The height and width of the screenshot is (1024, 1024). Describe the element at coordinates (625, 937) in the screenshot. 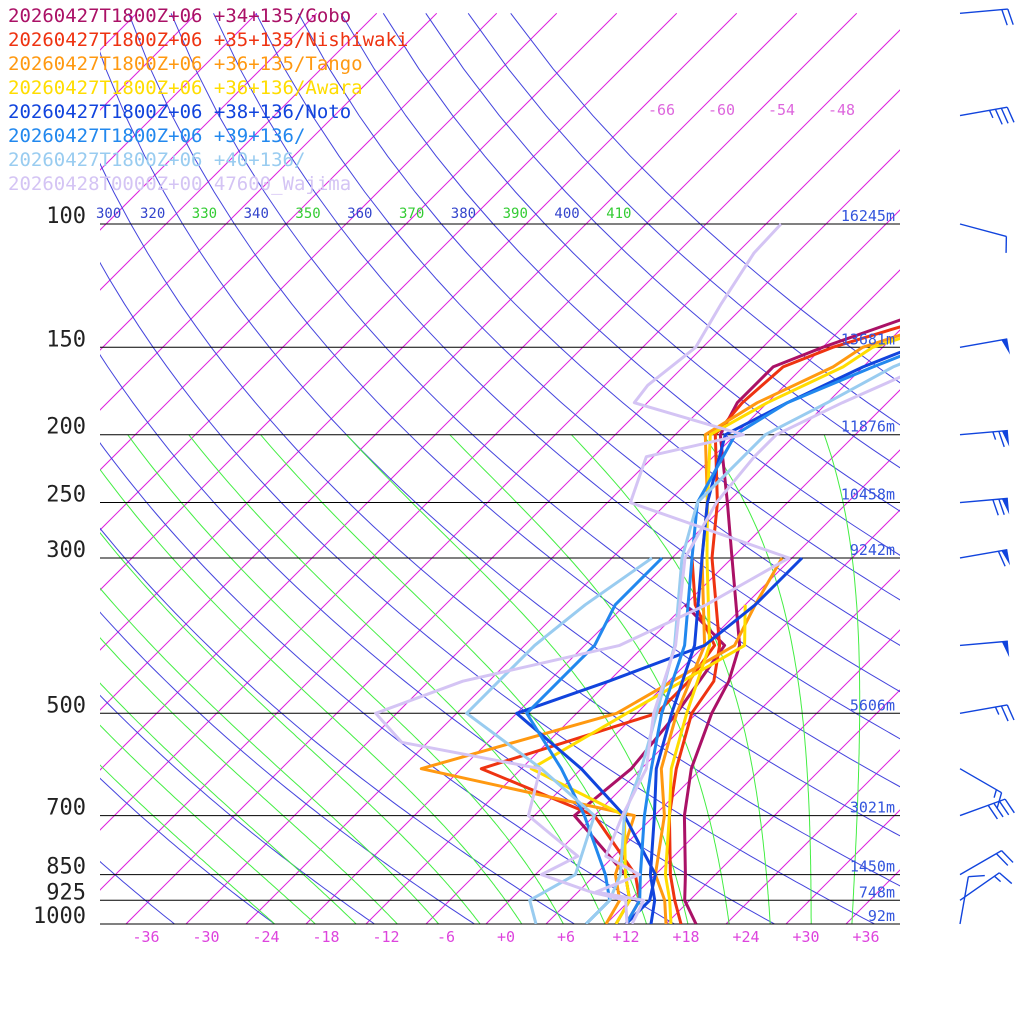

I see `temperature-tick-label: +12` at that location.